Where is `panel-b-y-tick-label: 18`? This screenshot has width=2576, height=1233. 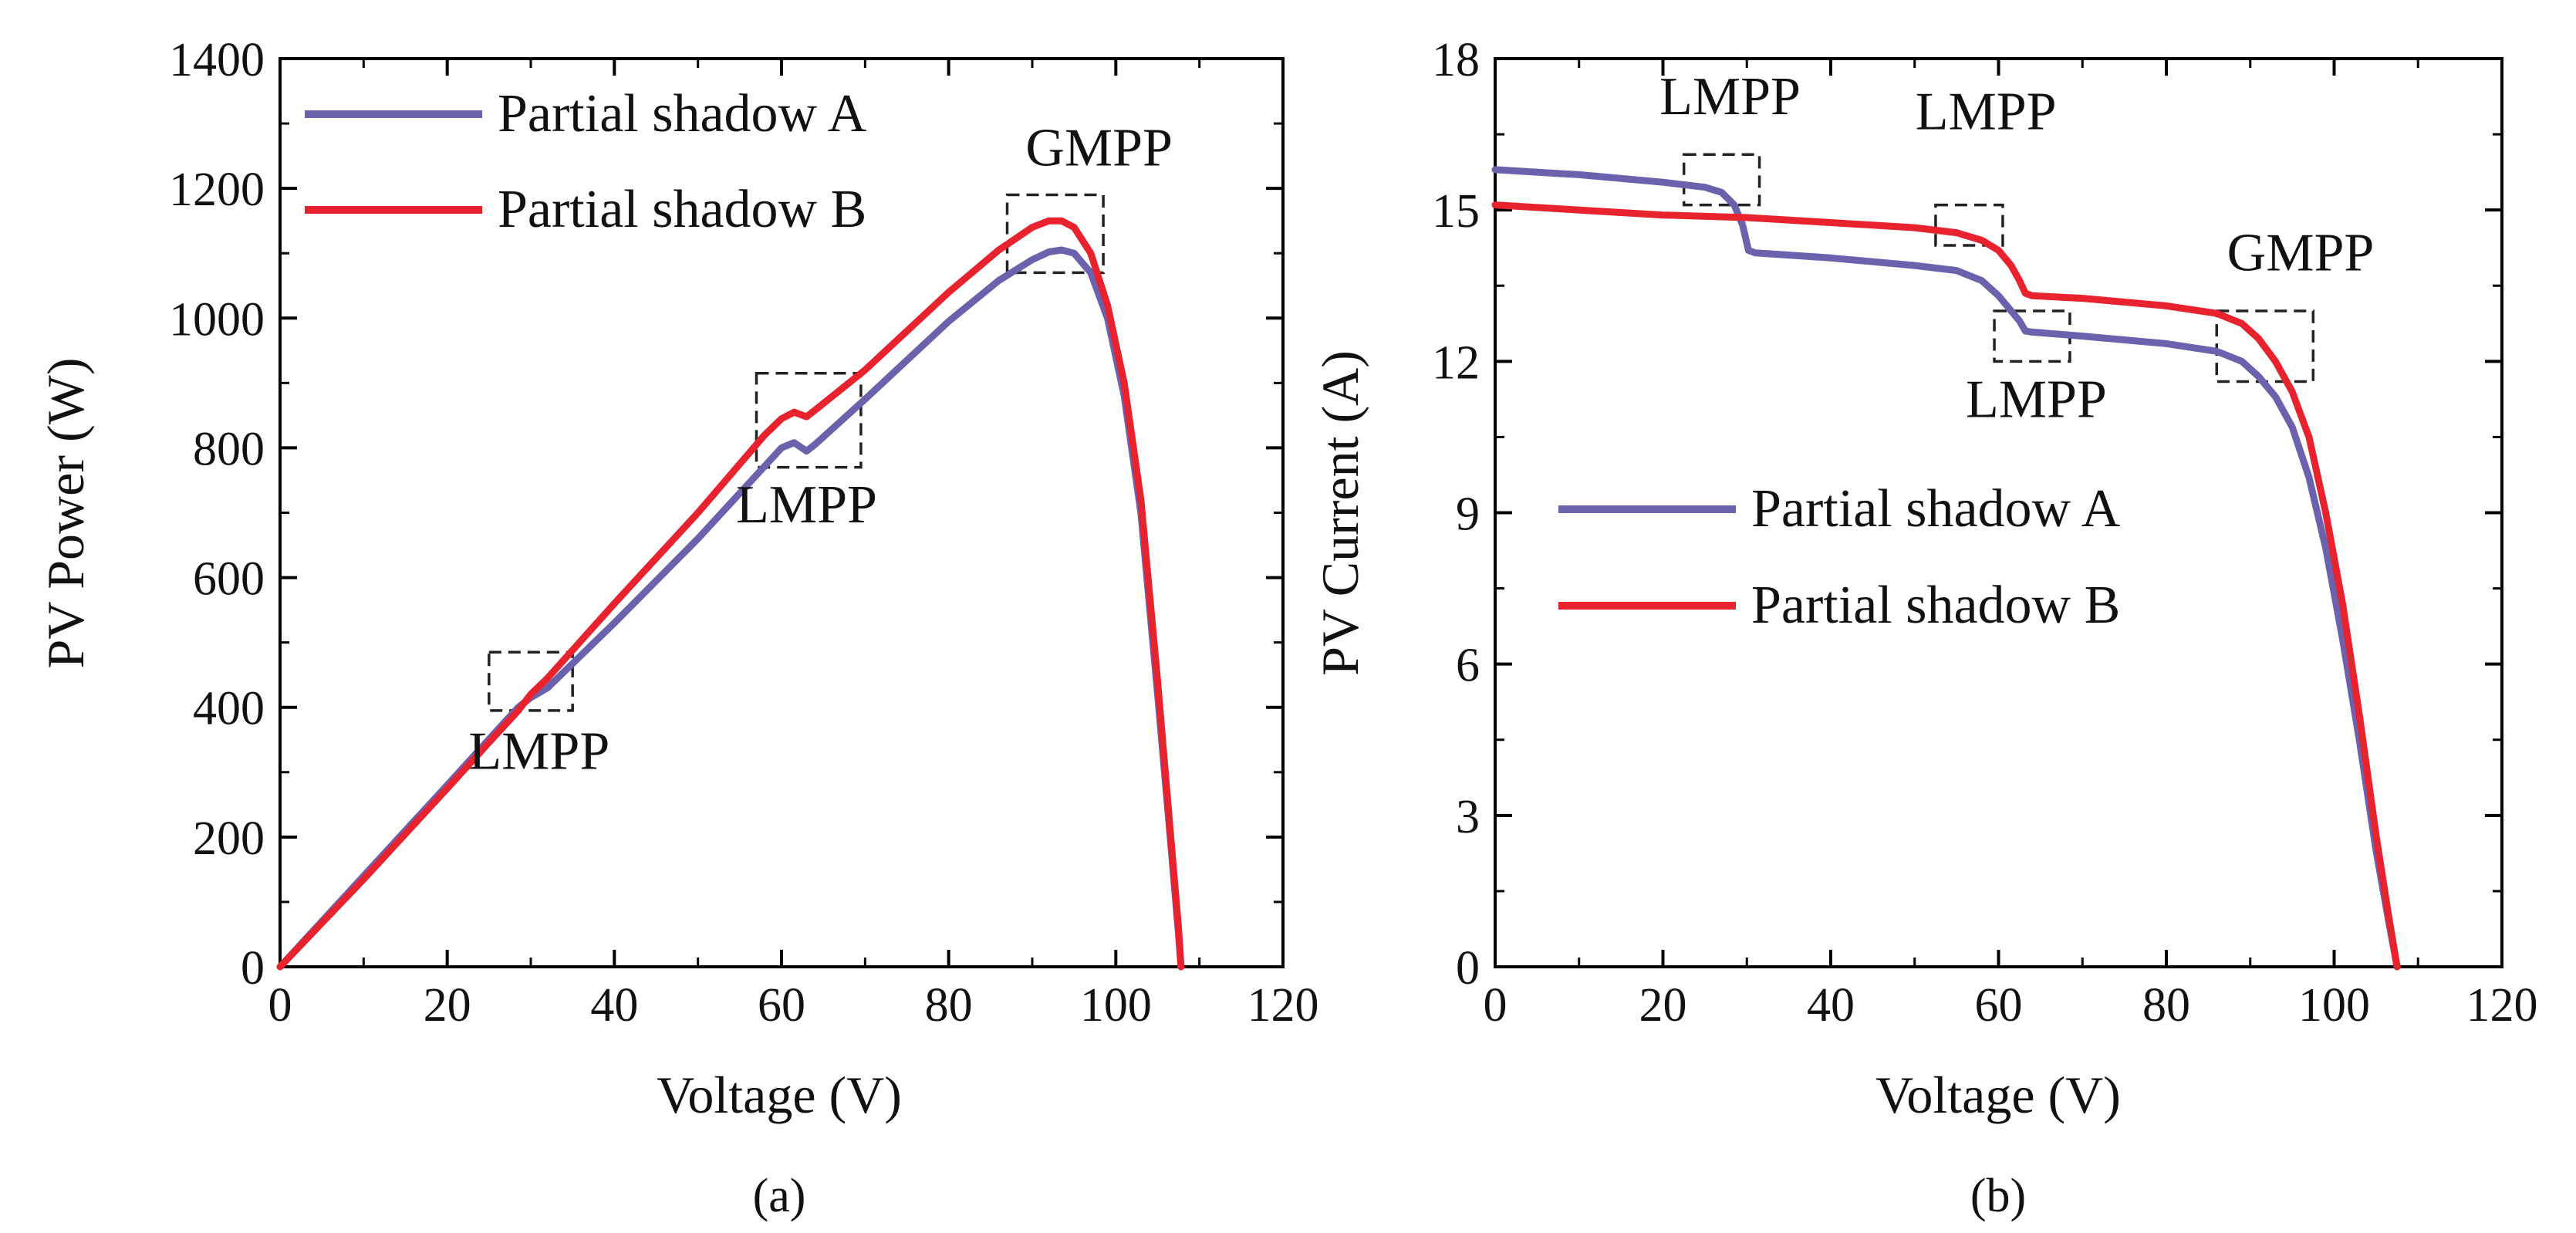
panel-b-y-tick-label: 18 is located at coordinates (1456, 60).